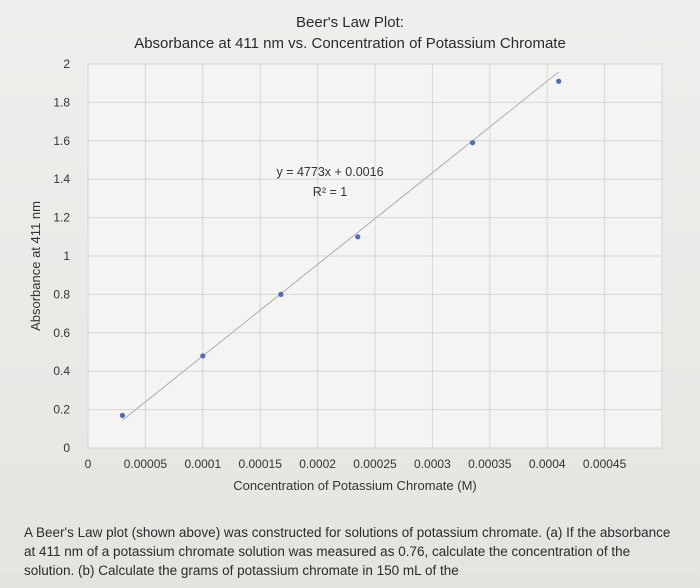 This screenshot has height=588, width=700. What do you see at coordinates (61, 410) in the screenshot?
I see `y-tick-label: 0.2` at bounding box center [61, 410].